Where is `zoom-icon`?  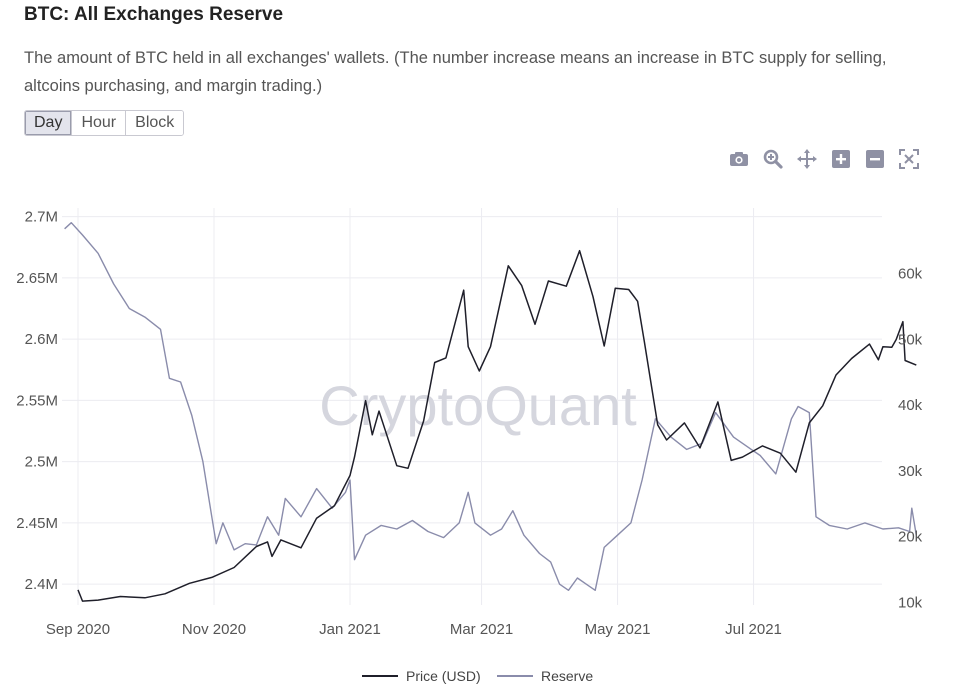
zoom-icon is located at coordinates (773, 159).